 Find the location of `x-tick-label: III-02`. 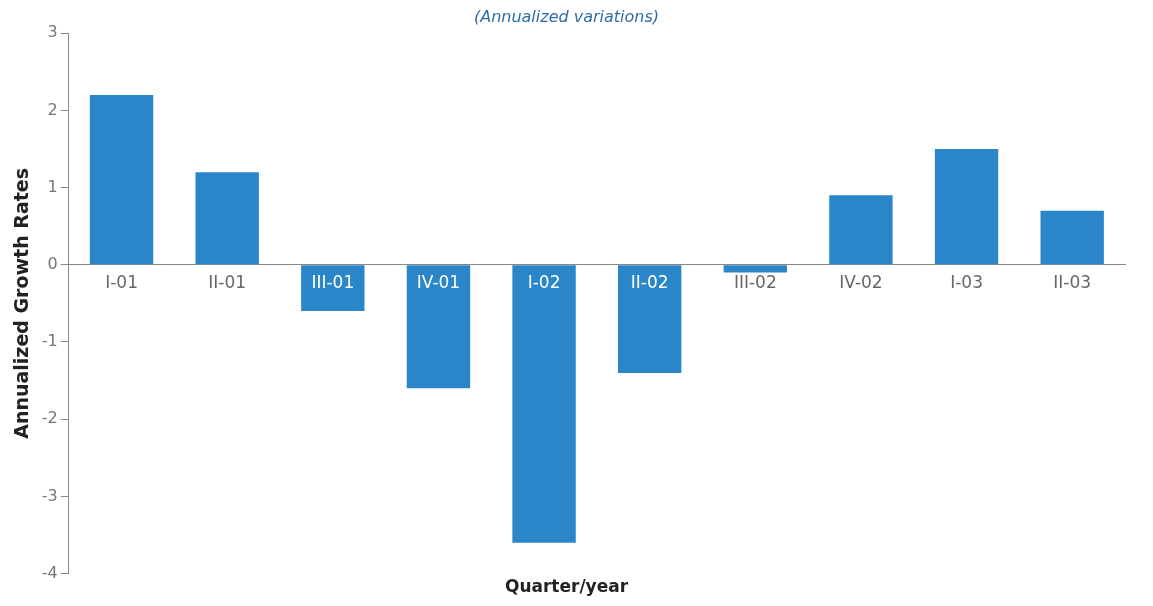

x-tick-label: III-02 is located at coordinates (755, 281).